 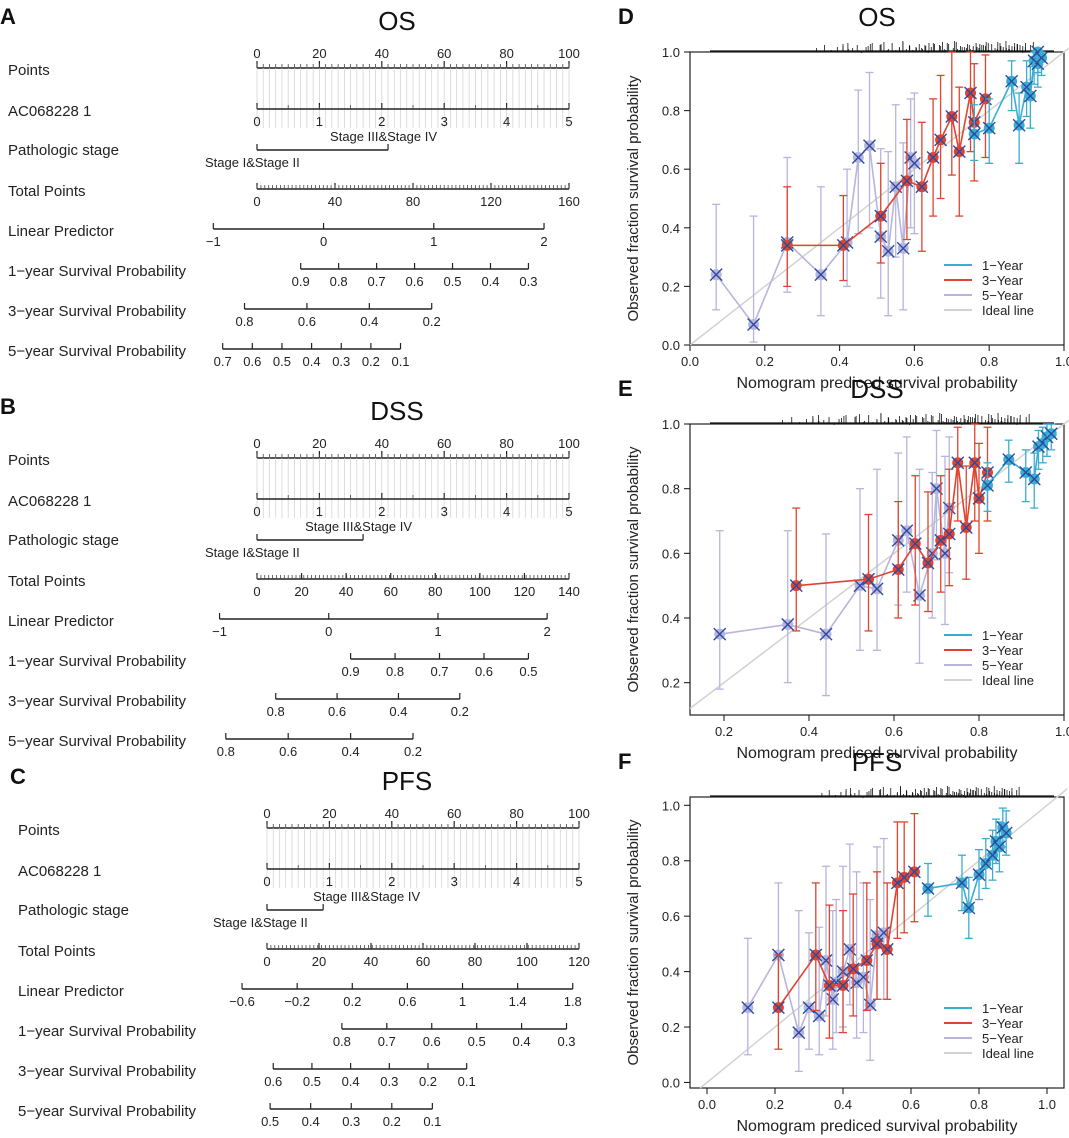 What do you see at coordinates (1003, 1038) in the screenshot?
I see `legend-label: 5−Year` at bounding box center [1003, 1038].